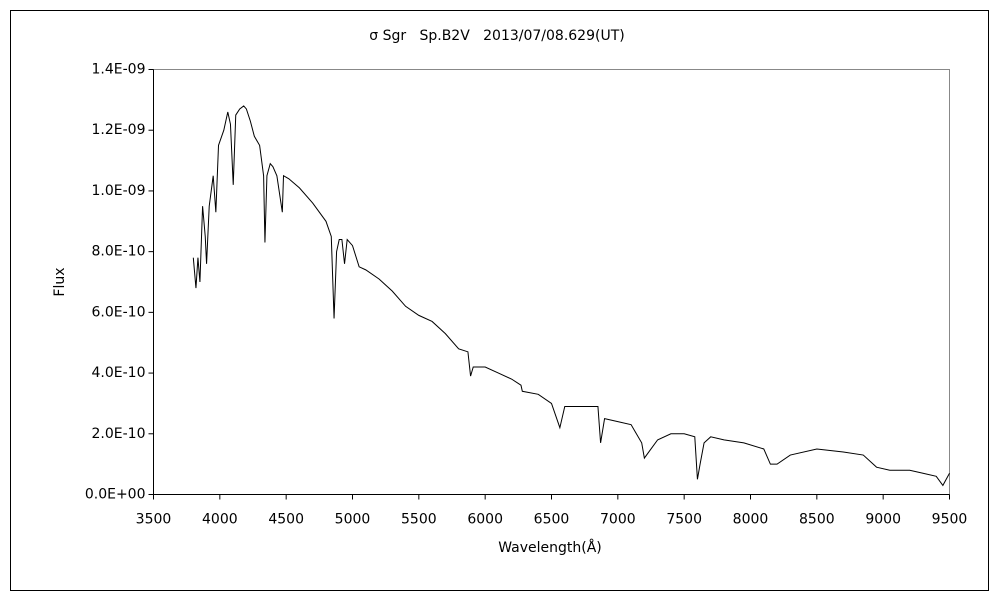 This screenshot has width=1000, height=600. Describe the element at coordinates (154, 520) in the screenshot. I see `x-tick-label: 3500` at that location.